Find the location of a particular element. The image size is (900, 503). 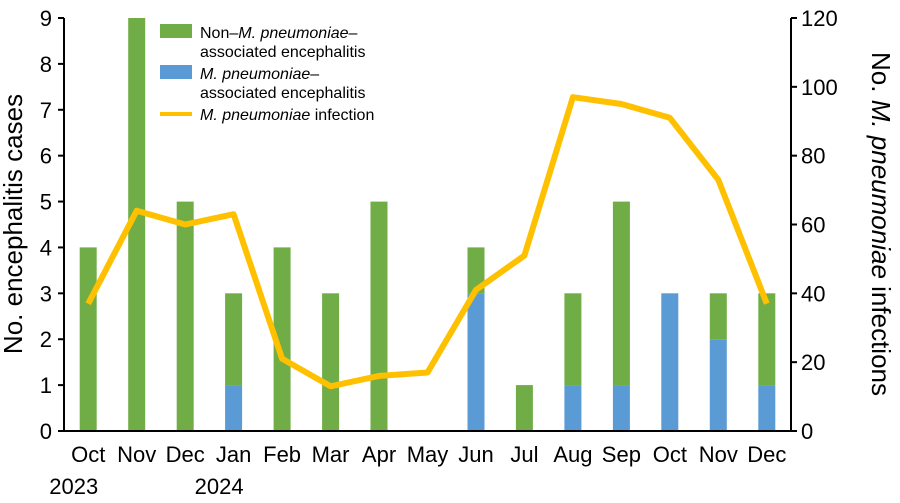

y-tick-label: 4 is located at coordinates (46, 247).